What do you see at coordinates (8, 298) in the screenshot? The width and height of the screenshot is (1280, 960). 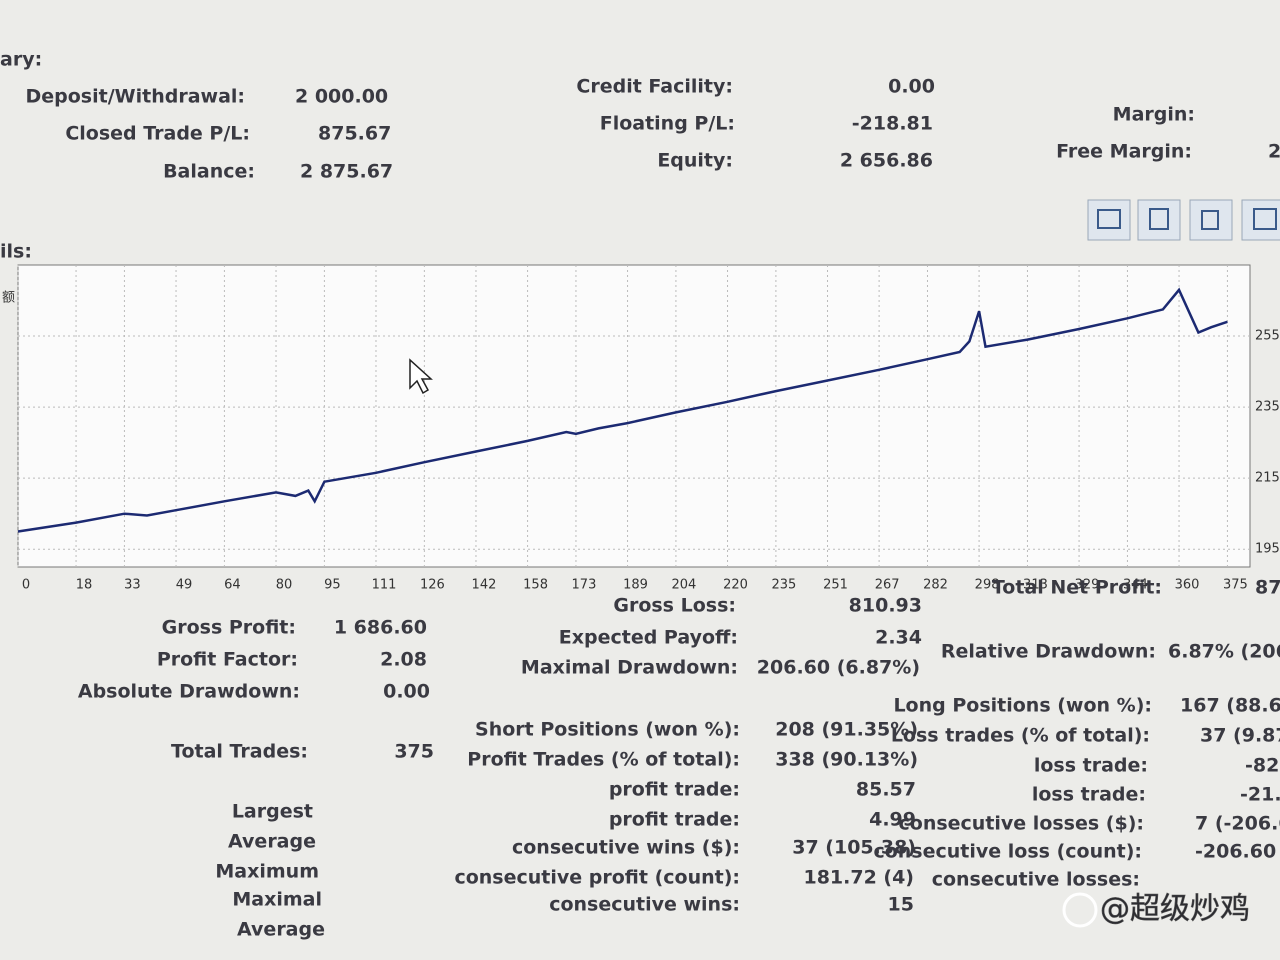 I see `chart-corner-label: 额` at bounding box center [8, 298].